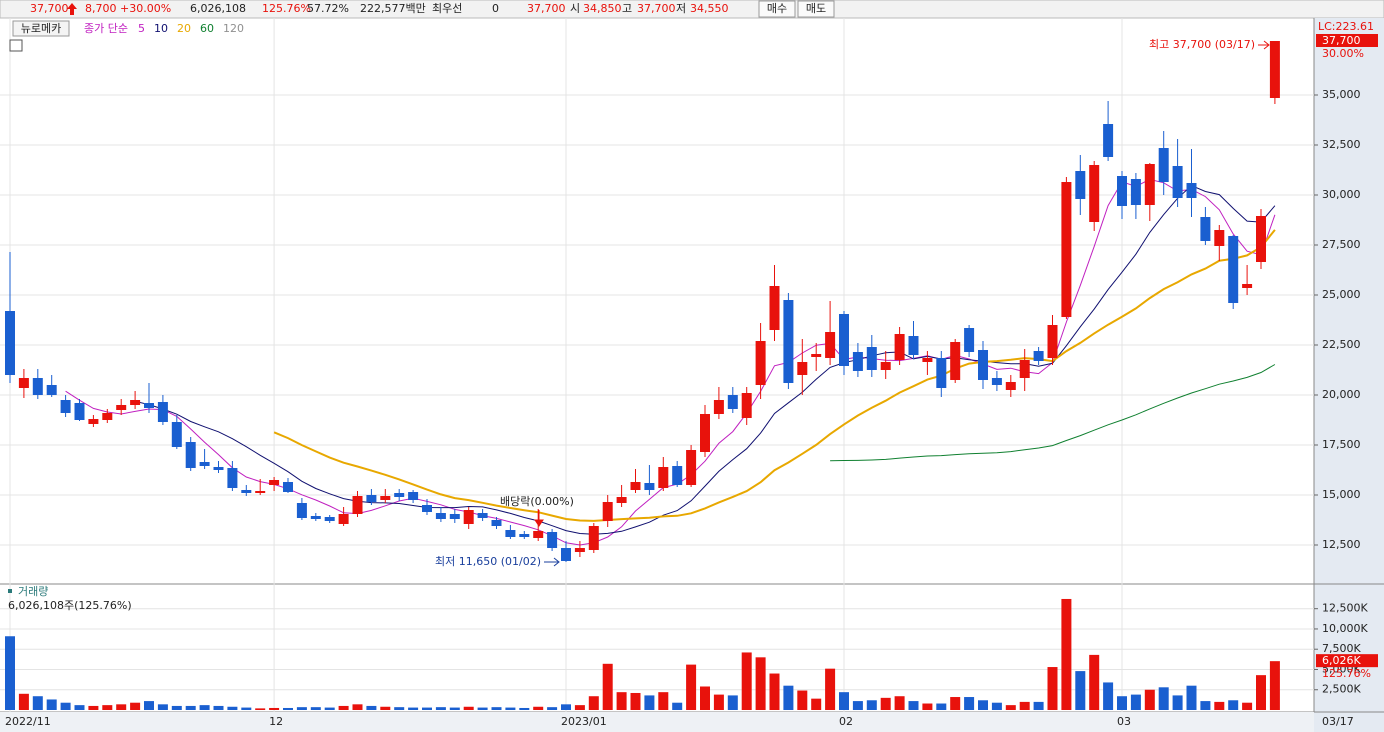 This screenshot has width=1384, height=732. What do you see at coordinates (28, 721) in the screenshot?
I see `x-tick-label: 2022/11` at bounding box center [28, 721].